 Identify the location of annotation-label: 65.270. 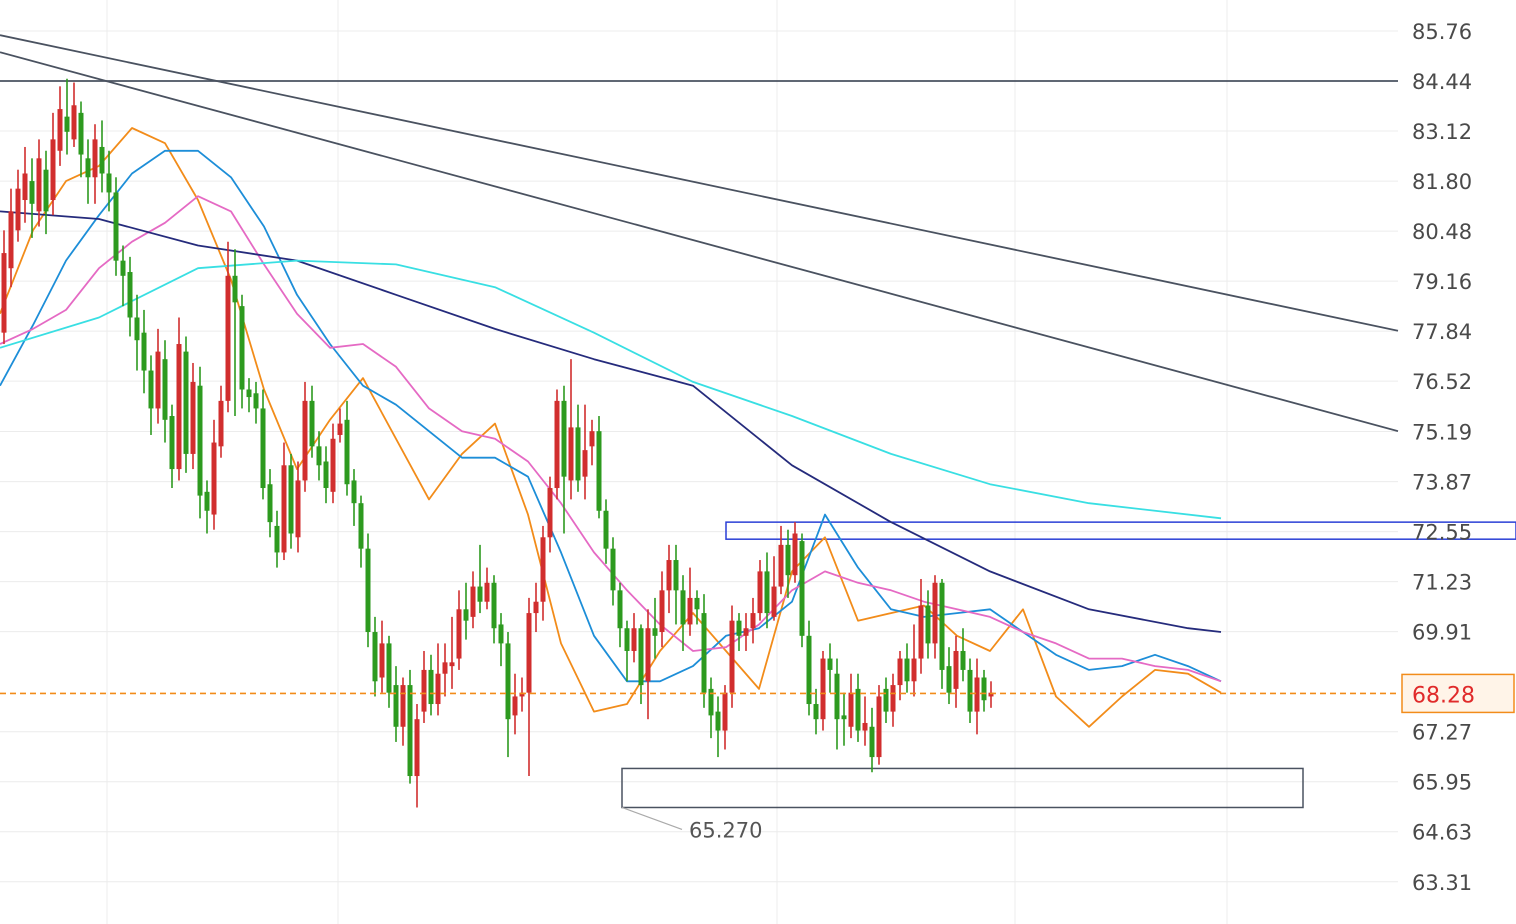
(725, 830).